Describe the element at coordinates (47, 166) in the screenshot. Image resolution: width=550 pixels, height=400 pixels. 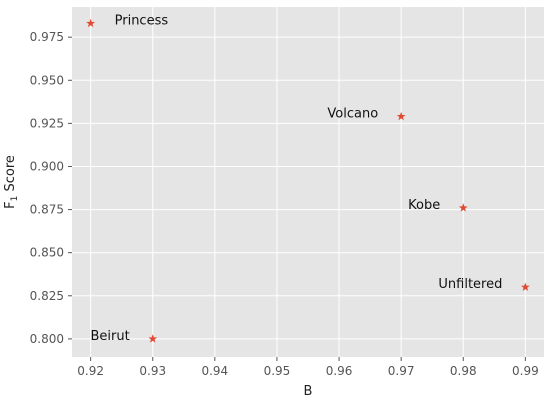
I see `y-tick-label: 0.900` at that location.